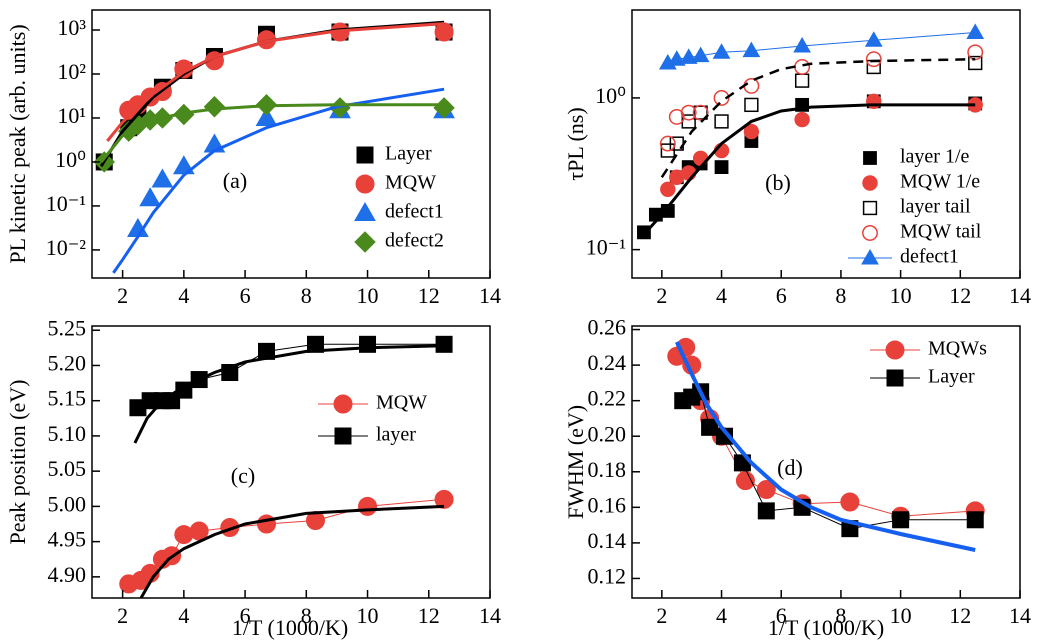 The image size is (1043, 643). Describe the element at coordinates (17, 143) in the screenshot. I see `y-axis-label: PL kinetic peak (arb. units)` at that location.